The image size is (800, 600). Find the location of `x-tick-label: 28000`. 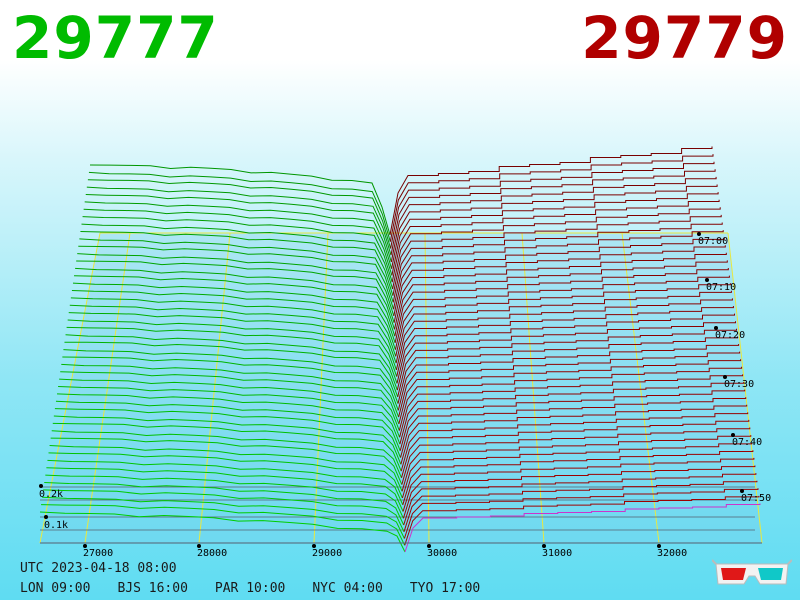

x-tick-label: 28000 is located at coordinates (212, 553).